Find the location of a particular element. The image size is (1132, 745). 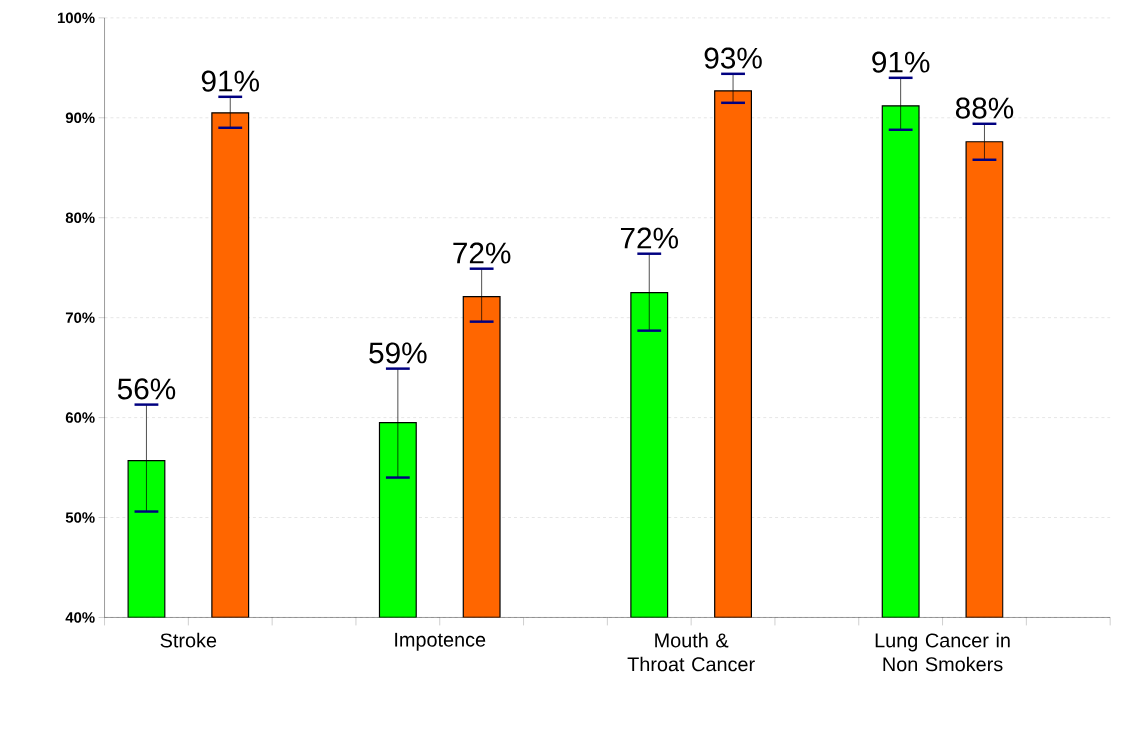

x-tick-label: Mouth & Throat Cancer is located at coordinates (691, 652).